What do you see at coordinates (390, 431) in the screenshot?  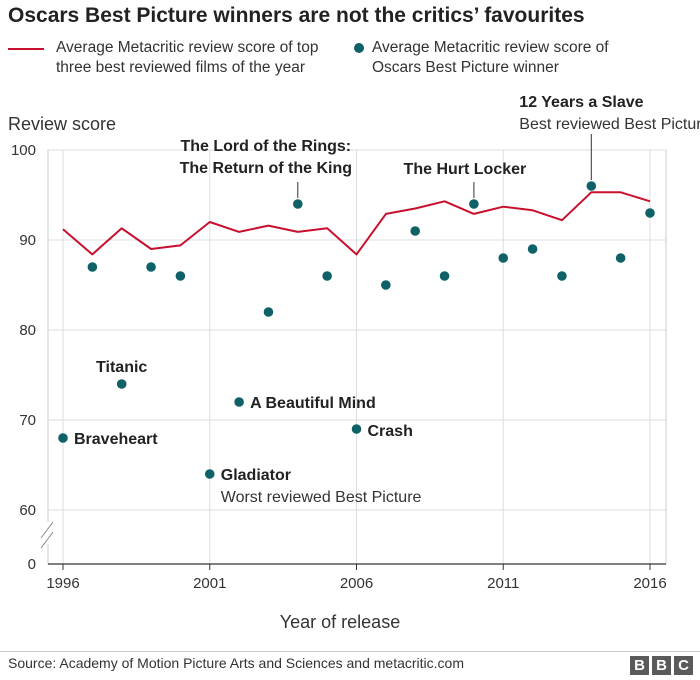 I see `annotation-label-crash: Crash` at bounding box center [390, 431].